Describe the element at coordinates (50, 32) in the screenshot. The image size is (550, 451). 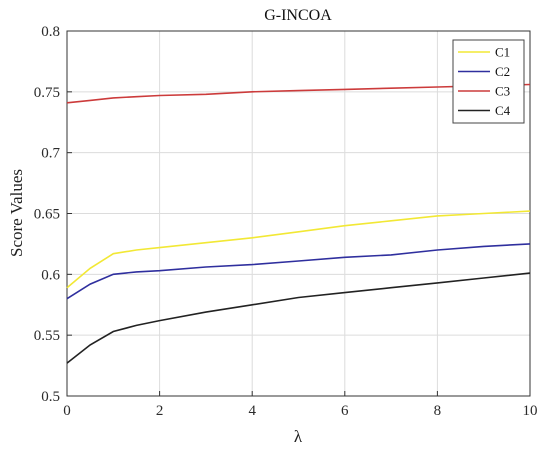
I see `y-tick-label: 0.8` at that location.